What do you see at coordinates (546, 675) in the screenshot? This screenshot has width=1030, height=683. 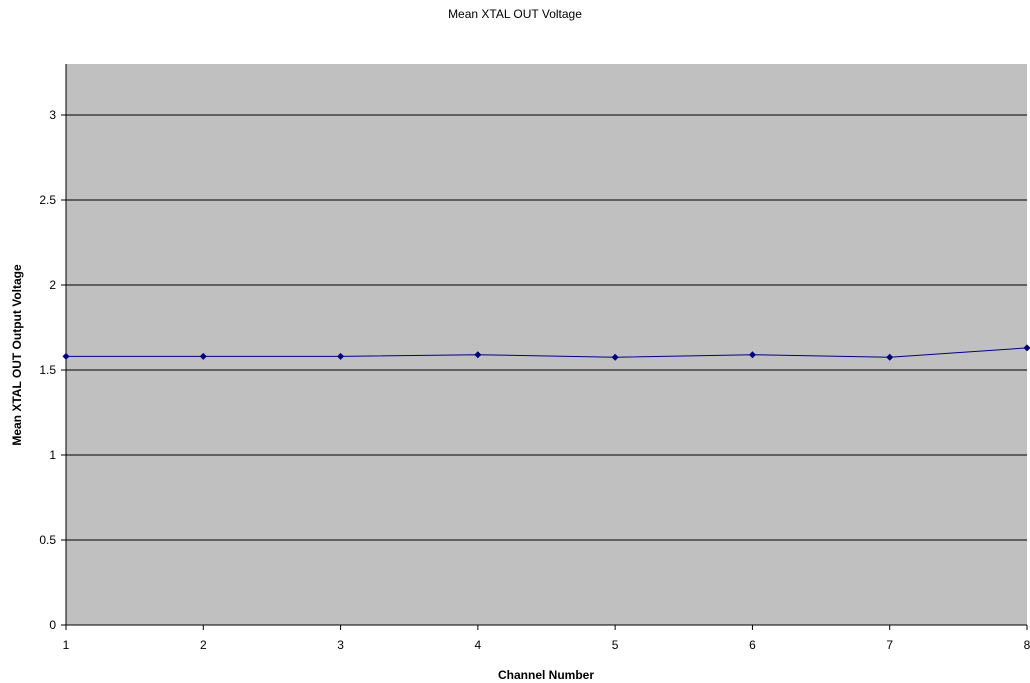 I see `x-axis-label: Channel Number` at bounding box center [546, 675].